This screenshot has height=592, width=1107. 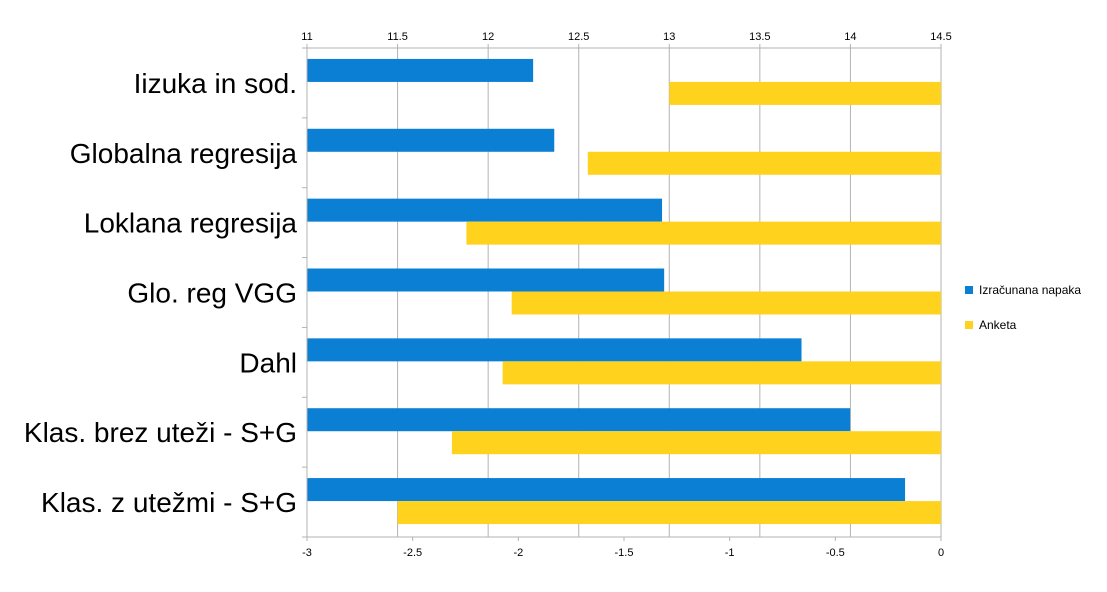 What do you see at coordinates (578, 37) in the screenshot?
I see `top-axis-tick-label: 12.5` at bounding box center [578, 37].